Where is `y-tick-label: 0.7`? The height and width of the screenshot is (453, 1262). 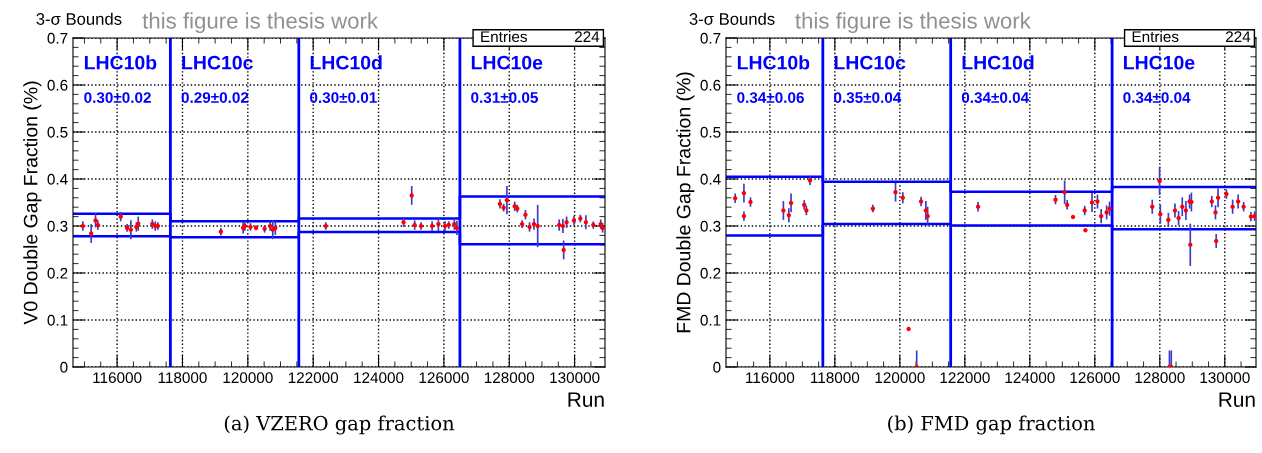
y-tick-label: 0.7 is located at coordinates (710, 38).